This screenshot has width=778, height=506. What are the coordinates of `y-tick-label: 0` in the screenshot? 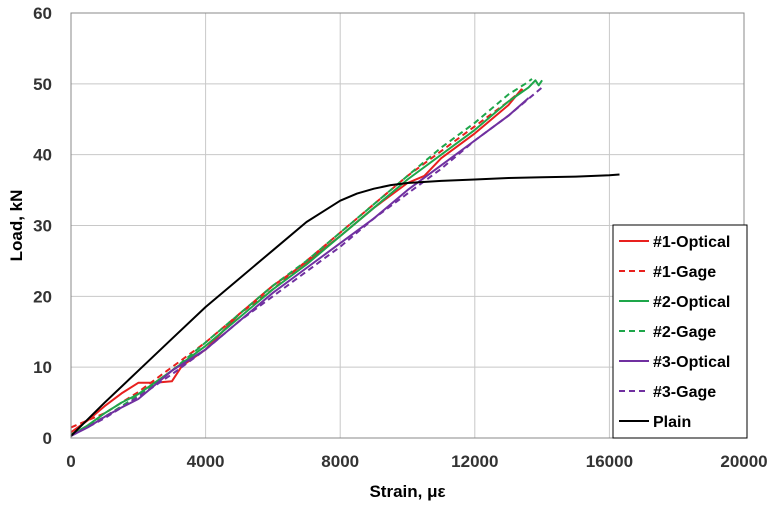 It's located at (47, 438).